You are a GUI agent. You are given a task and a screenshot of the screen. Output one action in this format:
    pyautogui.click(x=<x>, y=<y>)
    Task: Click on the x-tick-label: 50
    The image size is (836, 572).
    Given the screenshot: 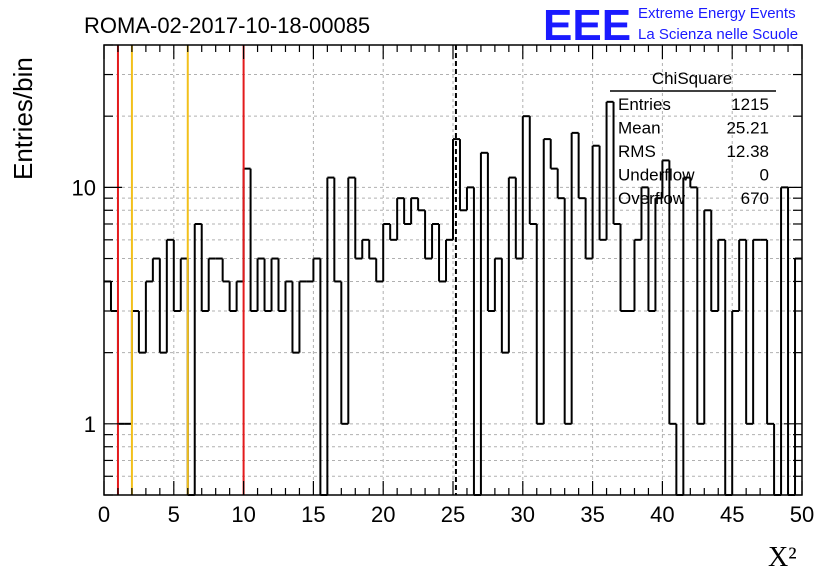 What is the action you would take?
    pyautogui.click(x=802, y=514)
    